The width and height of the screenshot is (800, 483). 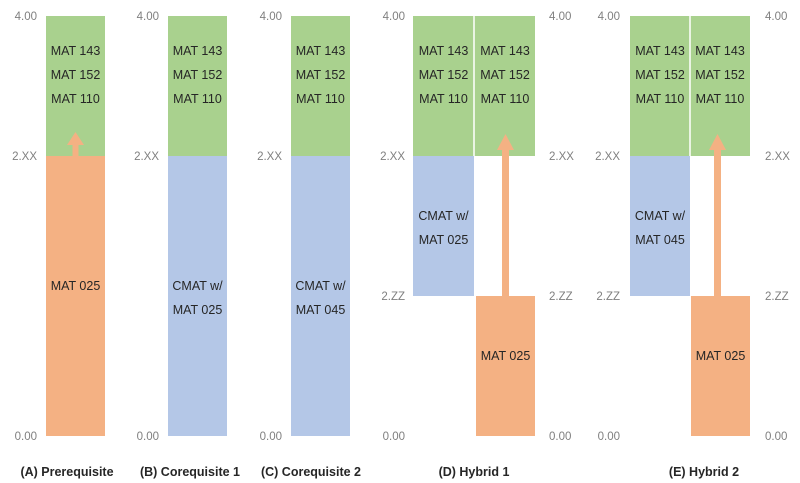 What do you see at coordinates (190, 472) in the screenshot?
I see `panel-title: (B) Corequisite 1` at bounding box center [190, 472].